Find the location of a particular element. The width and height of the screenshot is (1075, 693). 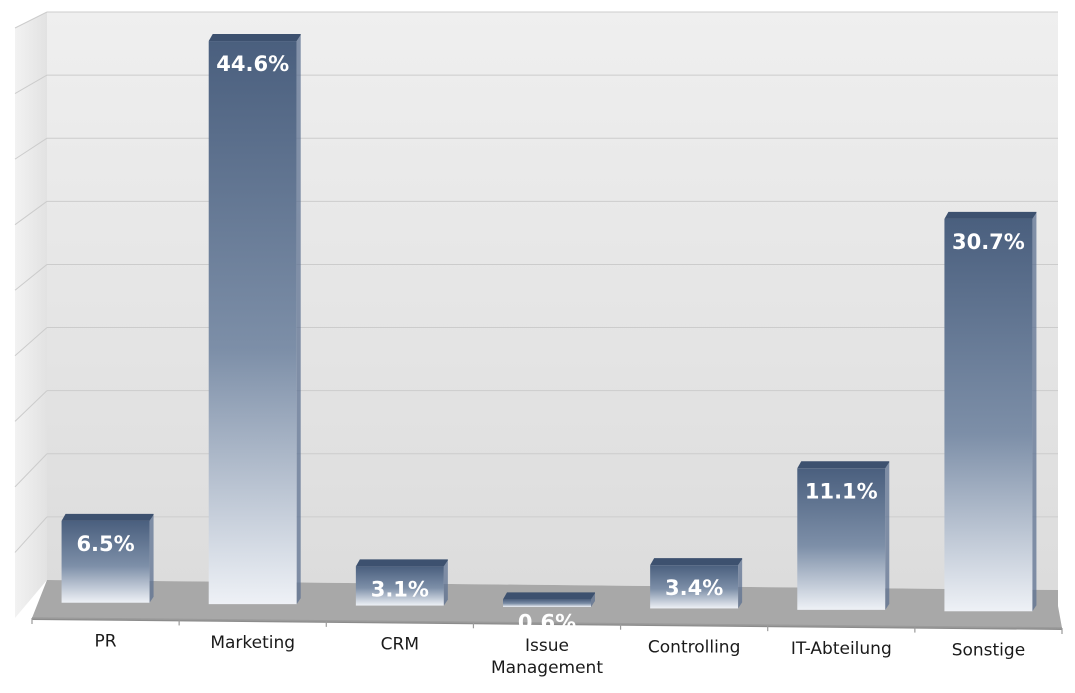

category-label: Sonstige is located at coordinates (988, 650).